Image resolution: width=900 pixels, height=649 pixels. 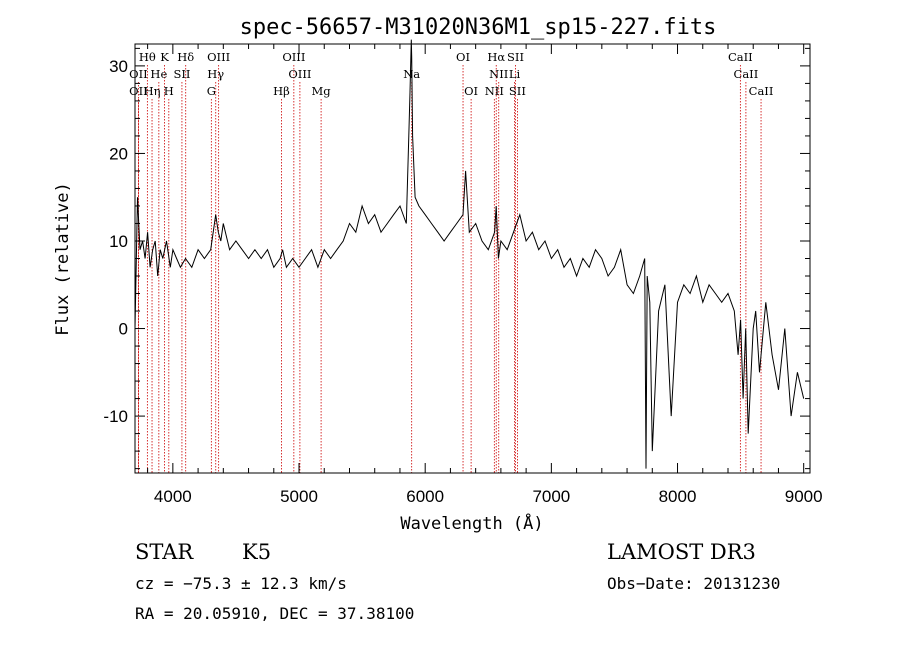 I want to click on x-tick-label: 4000, so click(x=173, y=496).